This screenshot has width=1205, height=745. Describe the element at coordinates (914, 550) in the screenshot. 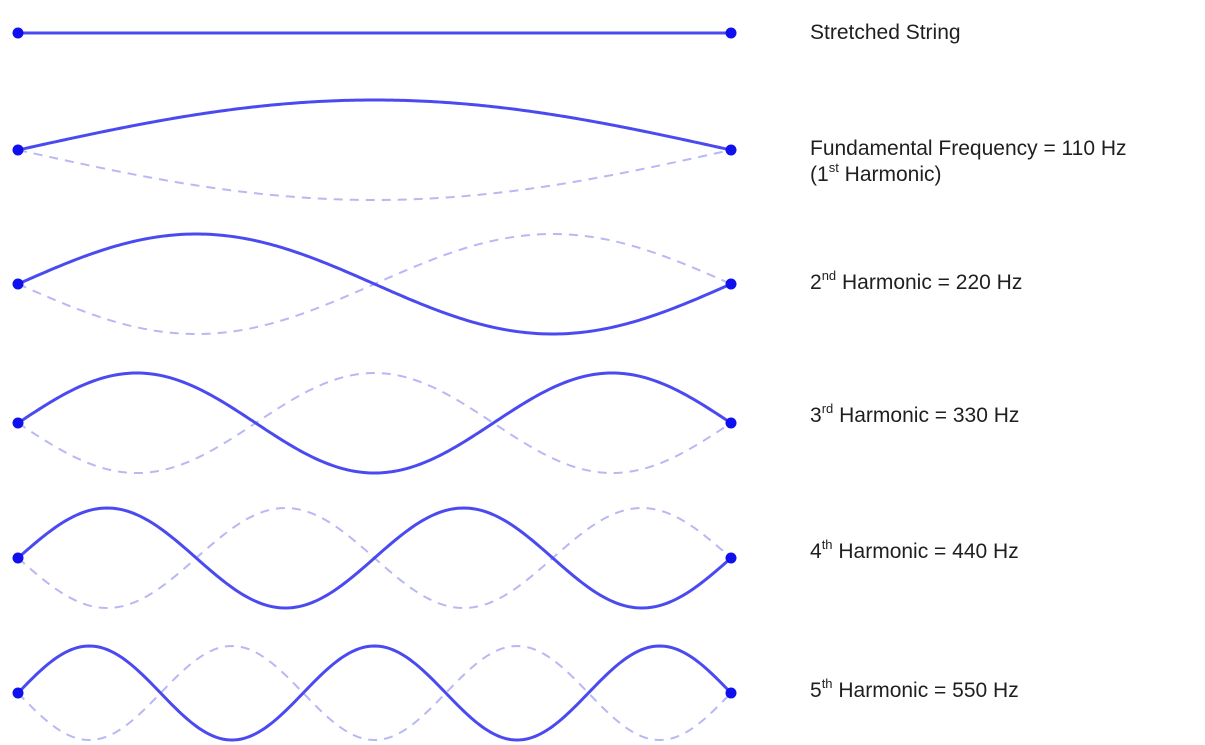

I see `label-4th-harmonic: 4th Harmonic = 440 Hz` at that location.